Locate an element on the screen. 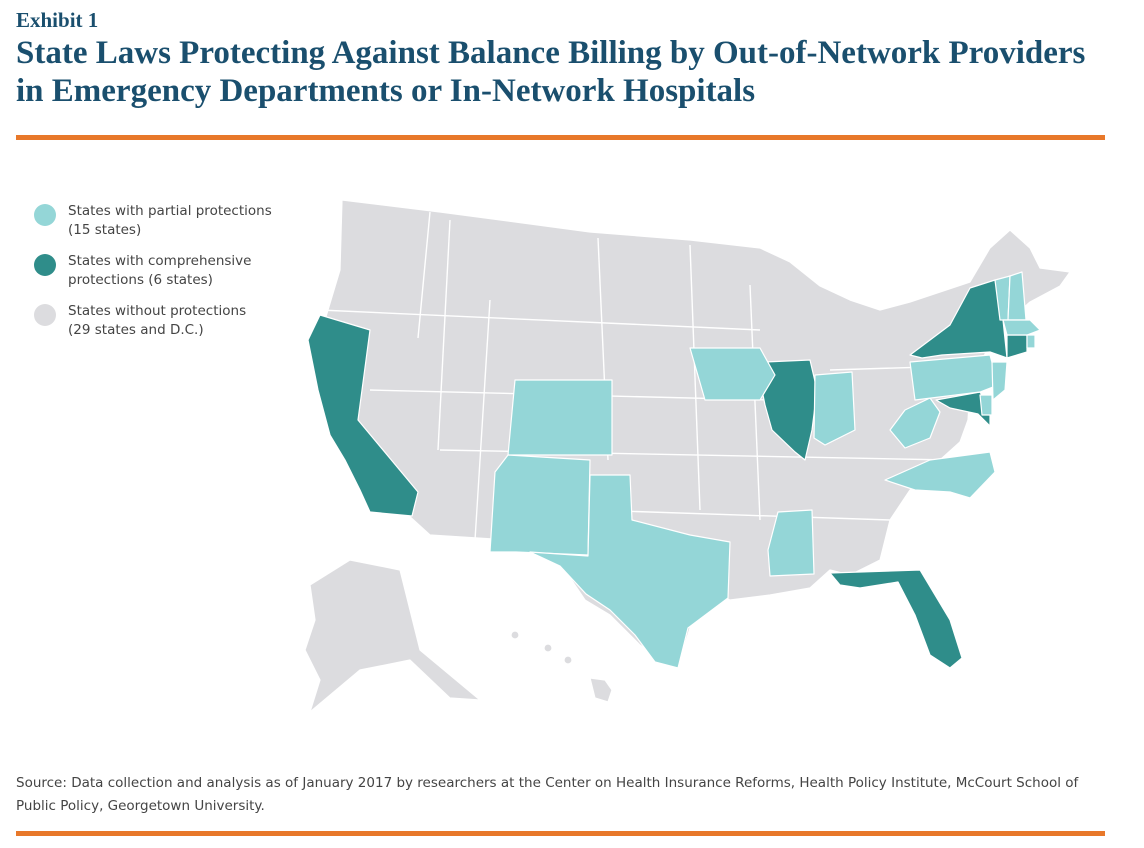 The image size is (1144, 848). state-rhode-island is located at coordinates (1031, 341).